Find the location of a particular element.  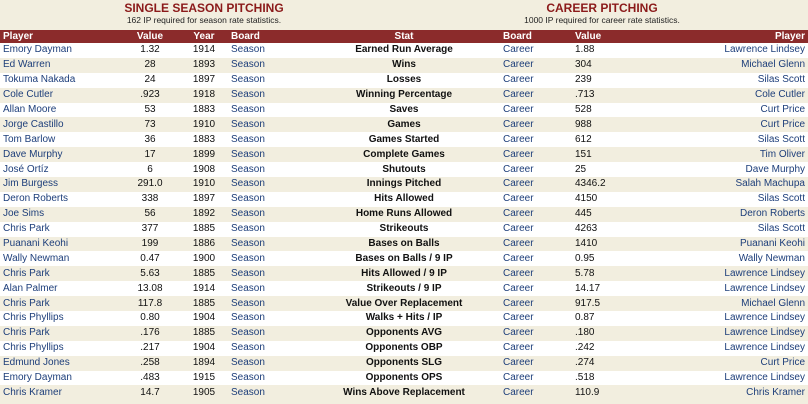

col-header-value: Value is located at coordinates (150, 36).